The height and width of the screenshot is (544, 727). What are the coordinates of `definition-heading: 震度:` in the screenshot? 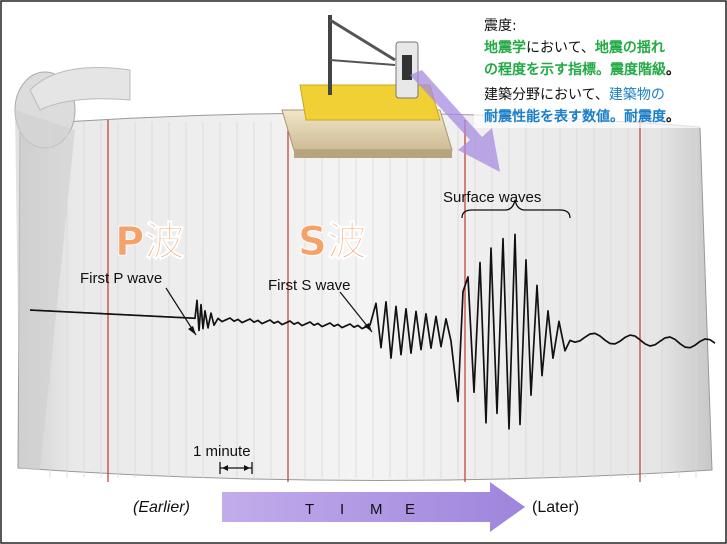 It's located at (500, 26).